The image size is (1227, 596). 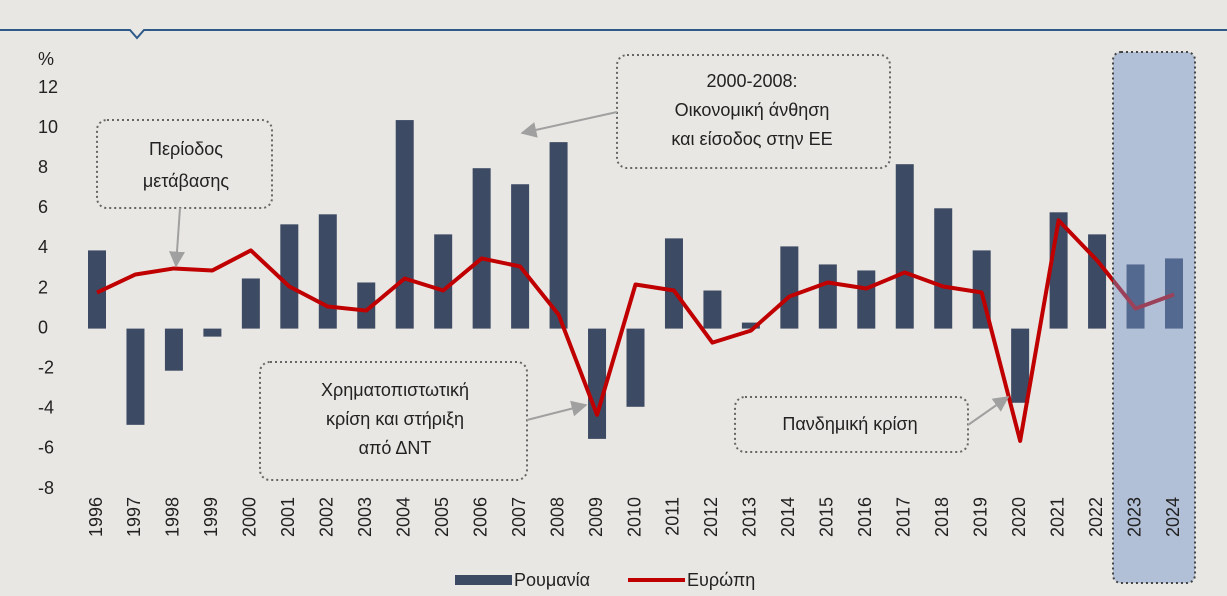 I want to click on x-tick-label: 2006, so click(x=480, y=517).